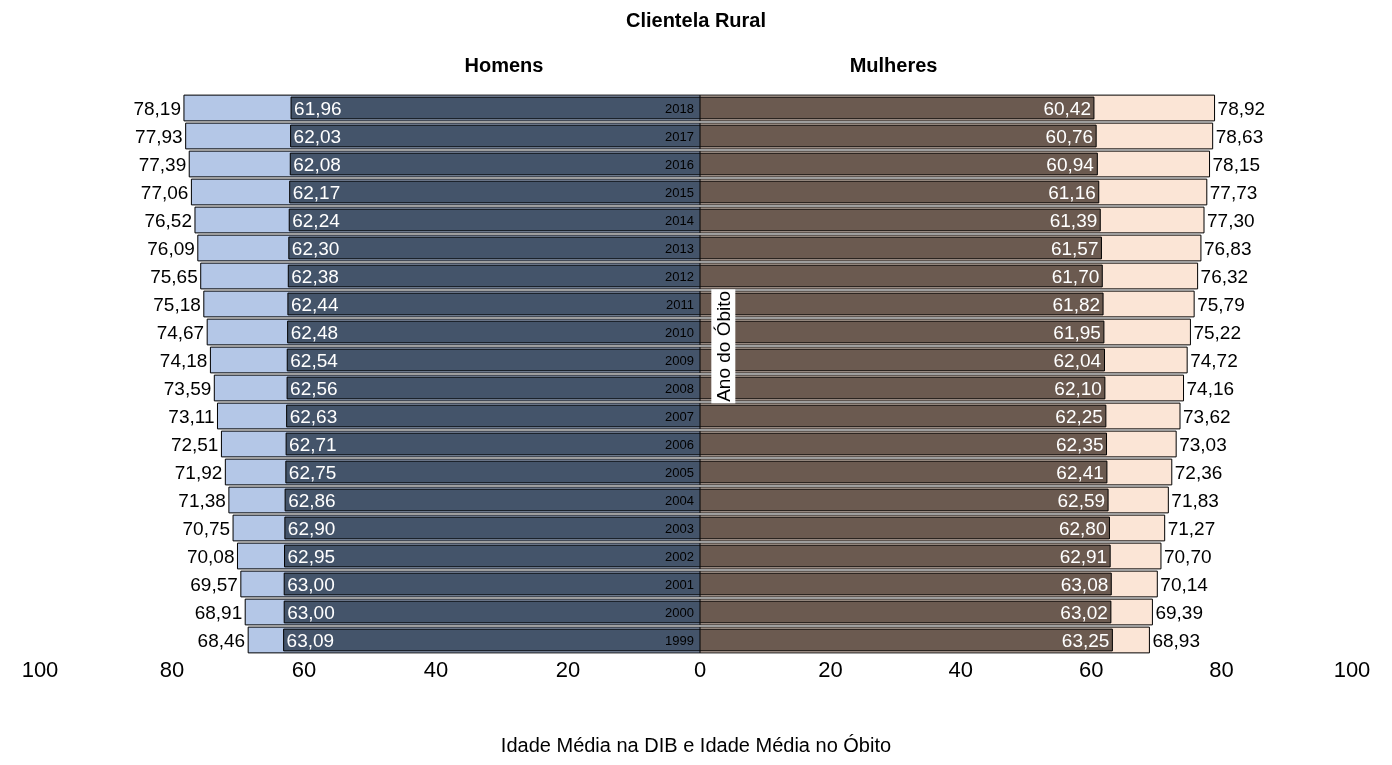 Image resolution: width=1392 pixels, height=765 pixels. I want to click on data-label: 62,86, so click(312, 500).